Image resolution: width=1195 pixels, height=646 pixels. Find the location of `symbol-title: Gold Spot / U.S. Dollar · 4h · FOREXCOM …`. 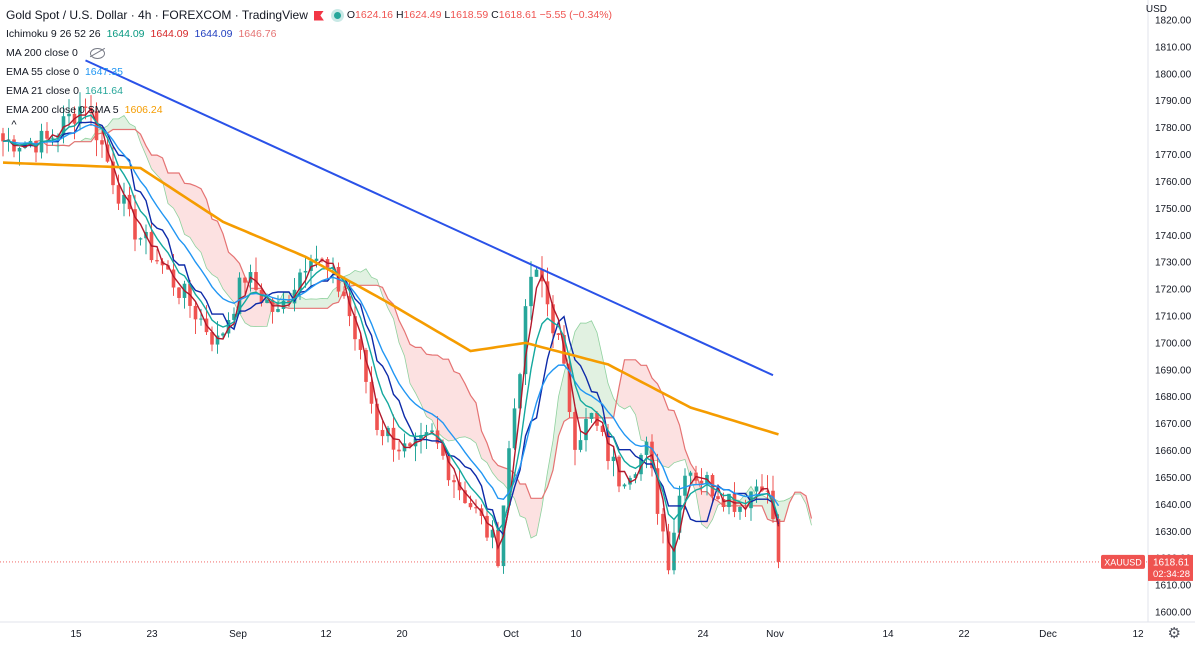

symbol-title: Gold Spot / U.S. Dollar · 4h · FOREXCOM … is located at coordinates (157, 15).